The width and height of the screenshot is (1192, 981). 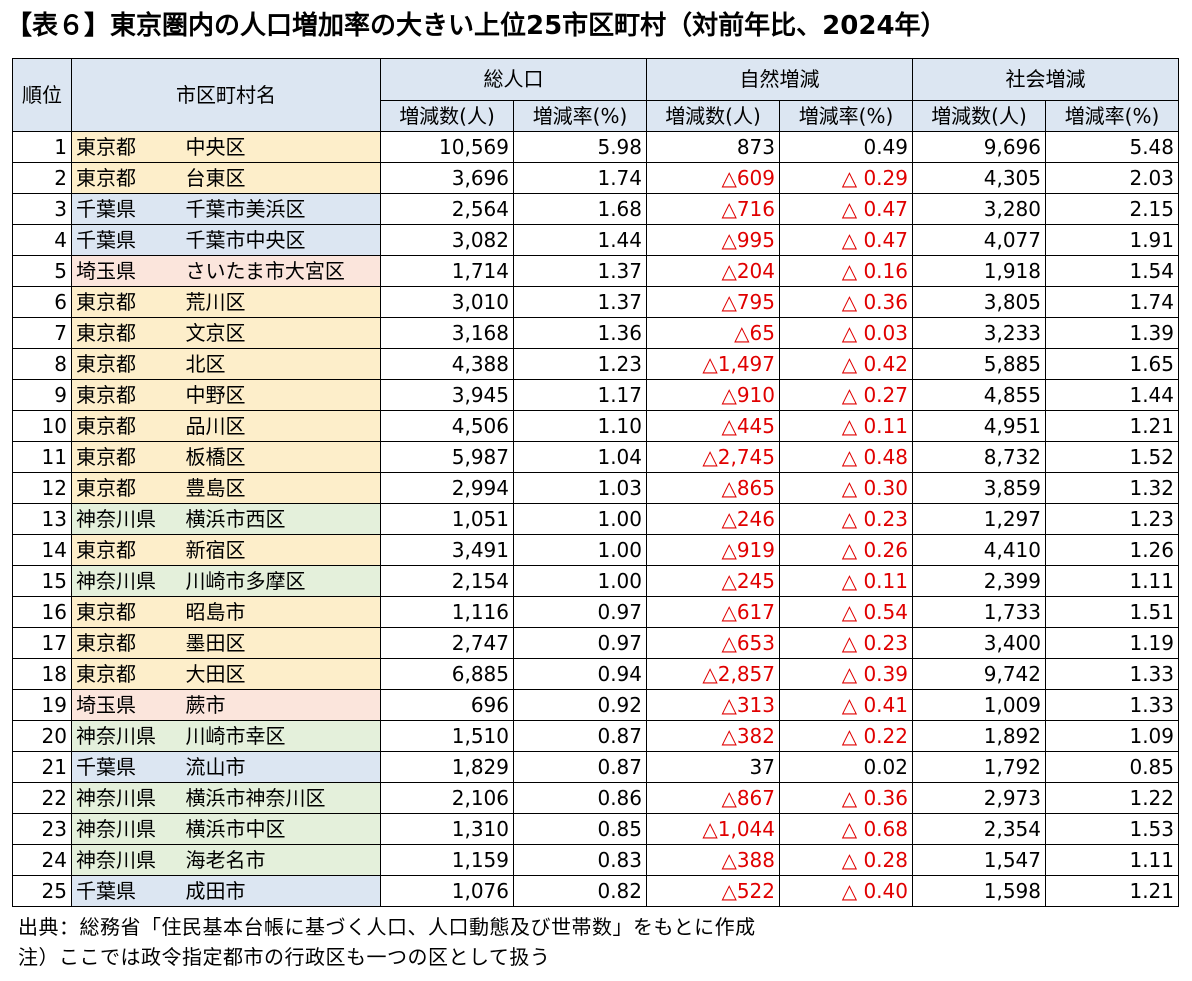 I want to click on total-rate-cell: 1.37, so click(x=580, y=302).